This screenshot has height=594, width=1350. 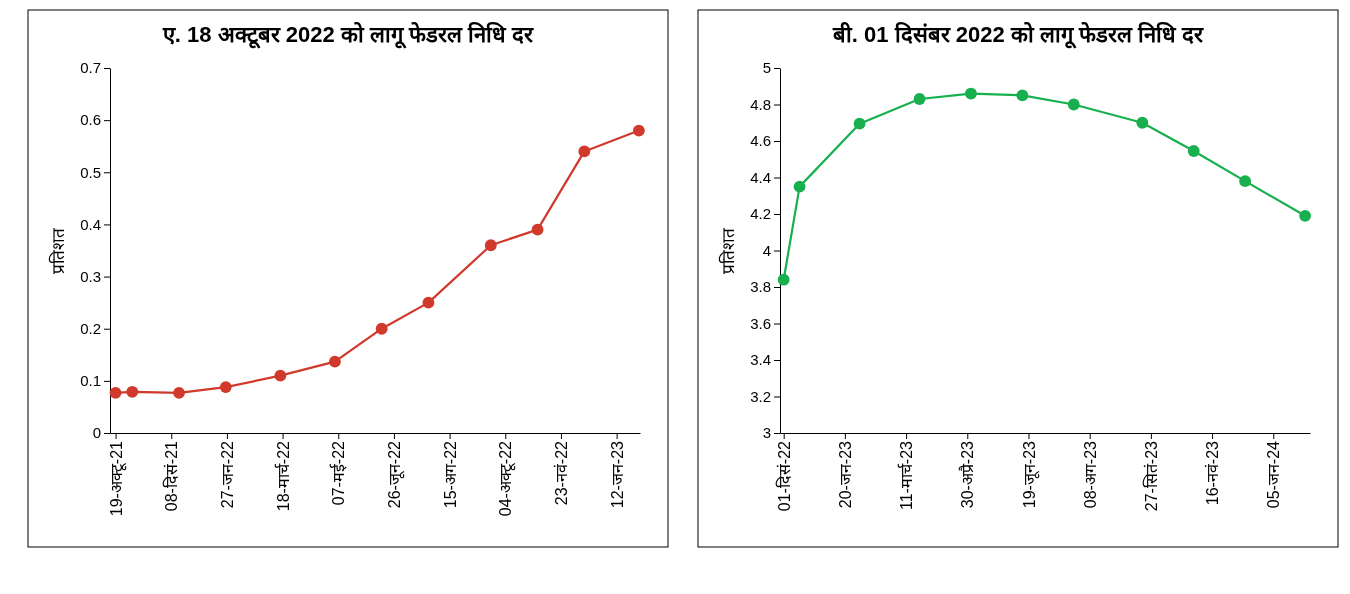 I want to click on chart-title: बी. 01 दिसंबर 2022 को लागू फेडरल निधि दर, so click(x=1018, y=35).